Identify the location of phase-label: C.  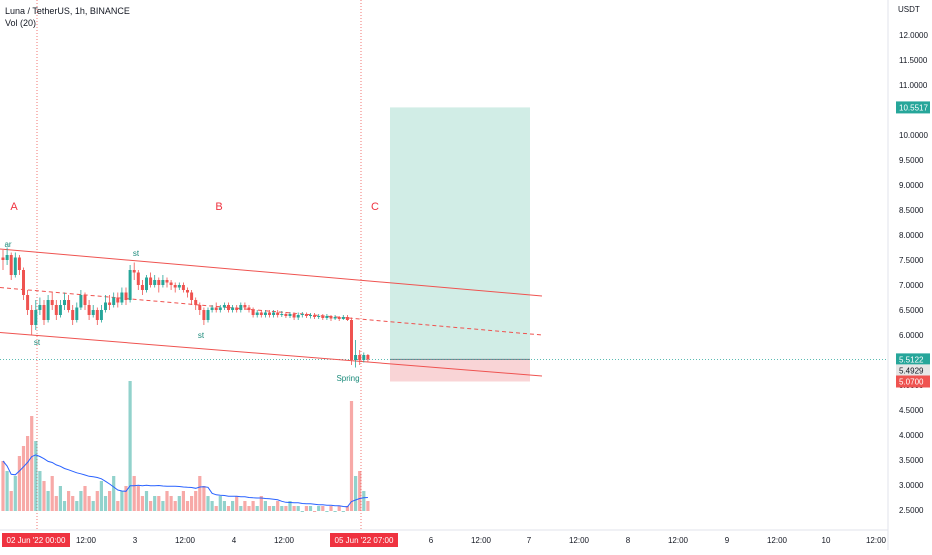
(375, 207).